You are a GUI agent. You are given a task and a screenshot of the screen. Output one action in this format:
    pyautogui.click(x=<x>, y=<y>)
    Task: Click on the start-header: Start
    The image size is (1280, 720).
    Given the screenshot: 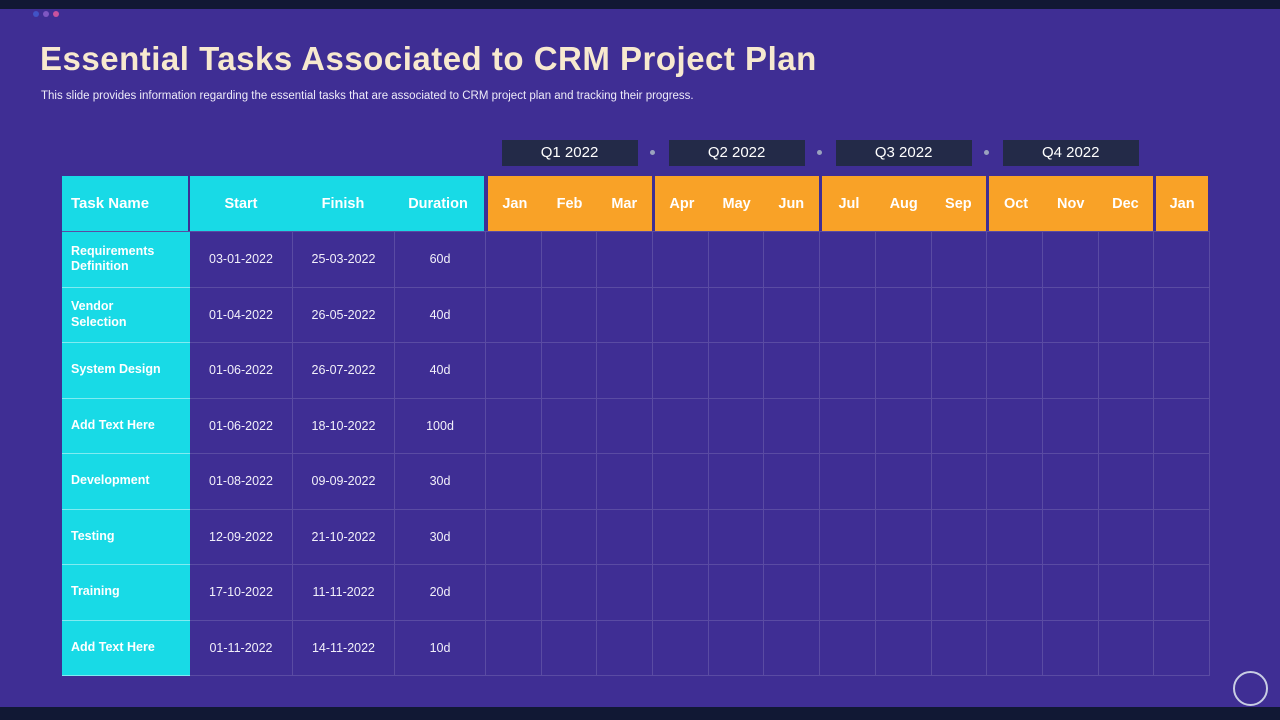 What is the action you would take?
    pyautogui.click(x=241, y=203)
    